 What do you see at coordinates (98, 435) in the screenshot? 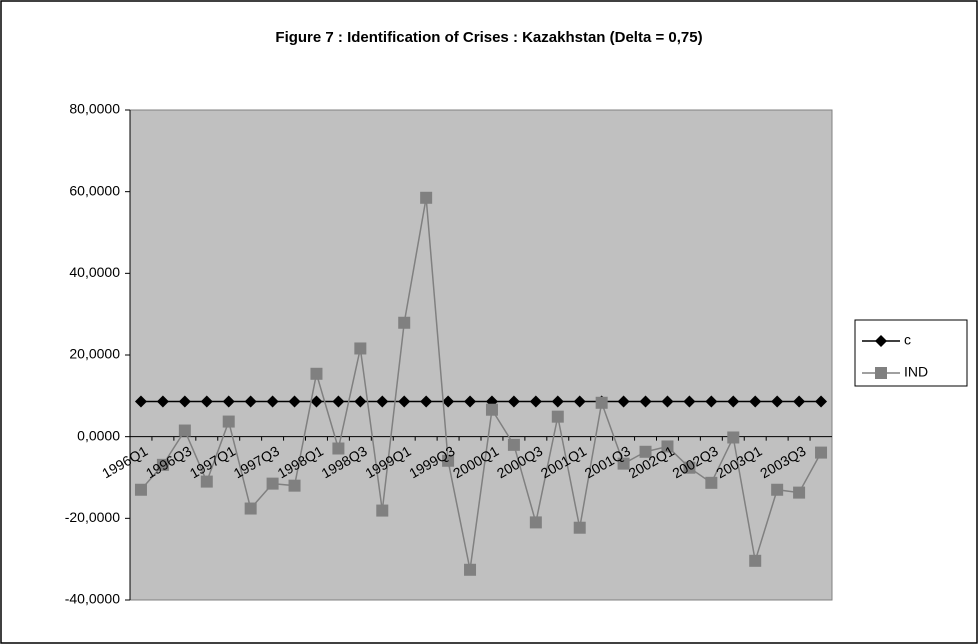
I see `y-tick-label: 0,0000` at bounding box center [98, 435].